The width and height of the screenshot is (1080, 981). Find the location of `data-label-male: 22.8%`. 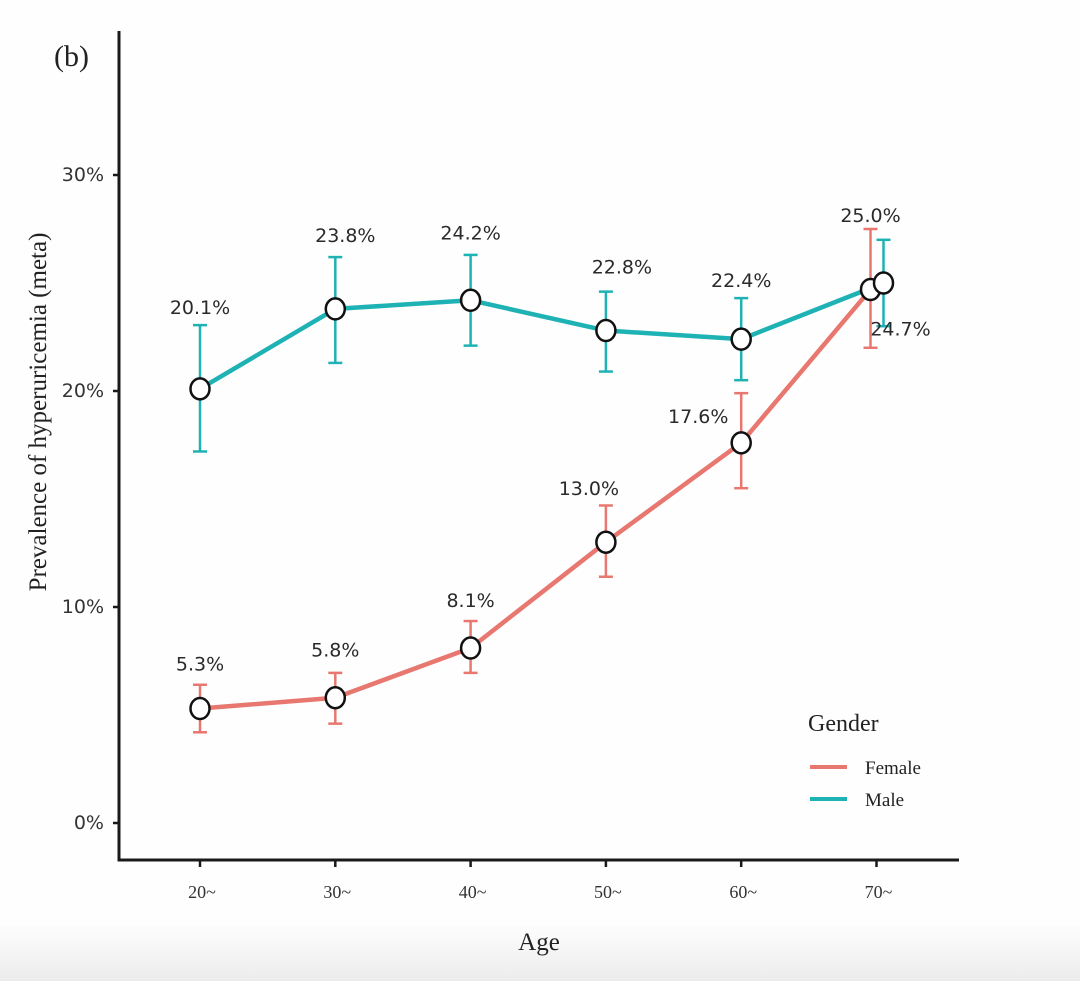

data-label-male: 22.8% is located at coordinates (622, 268).